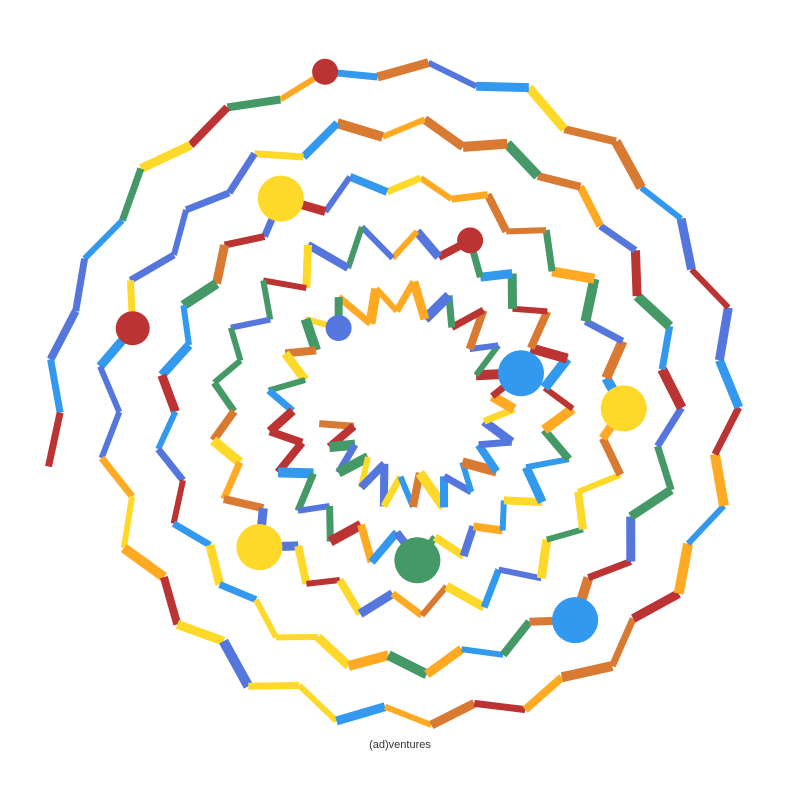 The width and height of the screenshot is (800, 800). I want to click on spiral-node-periwinkle, so click(338, 328).